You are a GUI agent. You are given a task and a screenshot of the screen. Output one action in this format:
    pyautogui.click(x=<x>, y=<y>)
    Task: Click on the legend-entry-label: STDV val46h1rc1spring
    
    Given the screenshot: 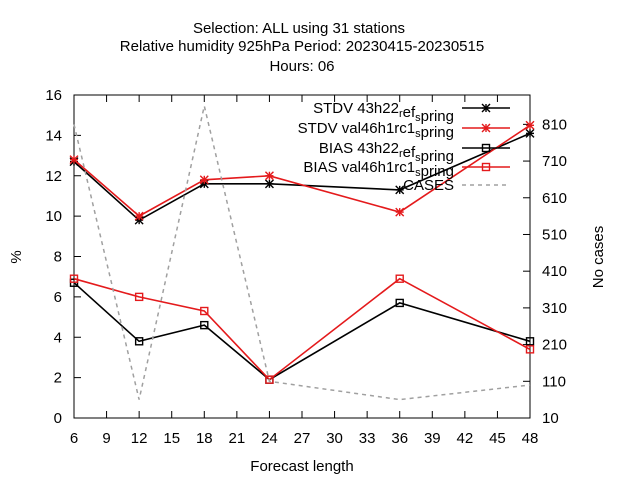 What is the action you would take?
    pyautogui.click(x=376, y=130)
    